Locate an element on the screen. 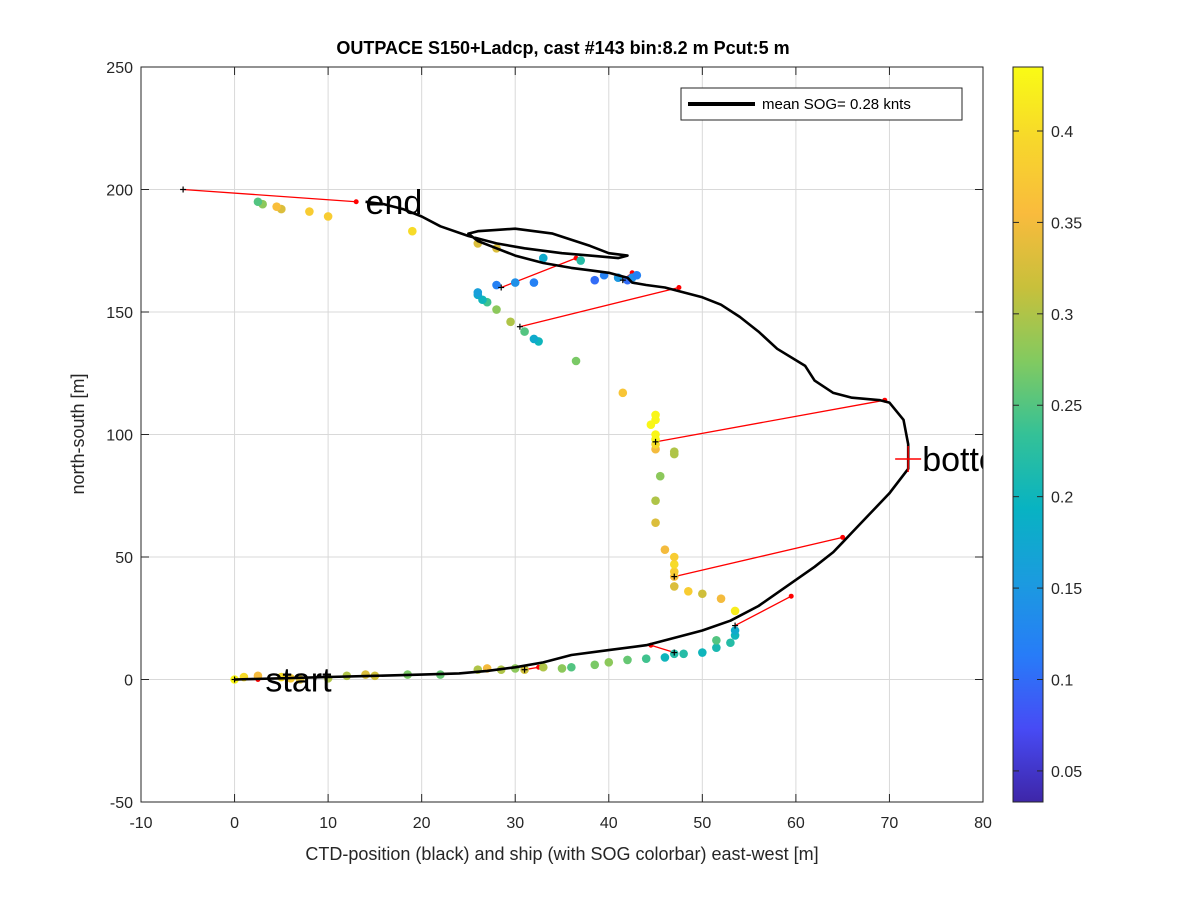 Image resolution: width=1200 pixels, height=905 pixels. colorbar-tick-label: 0.15 is located at coordinates (1066, 589).